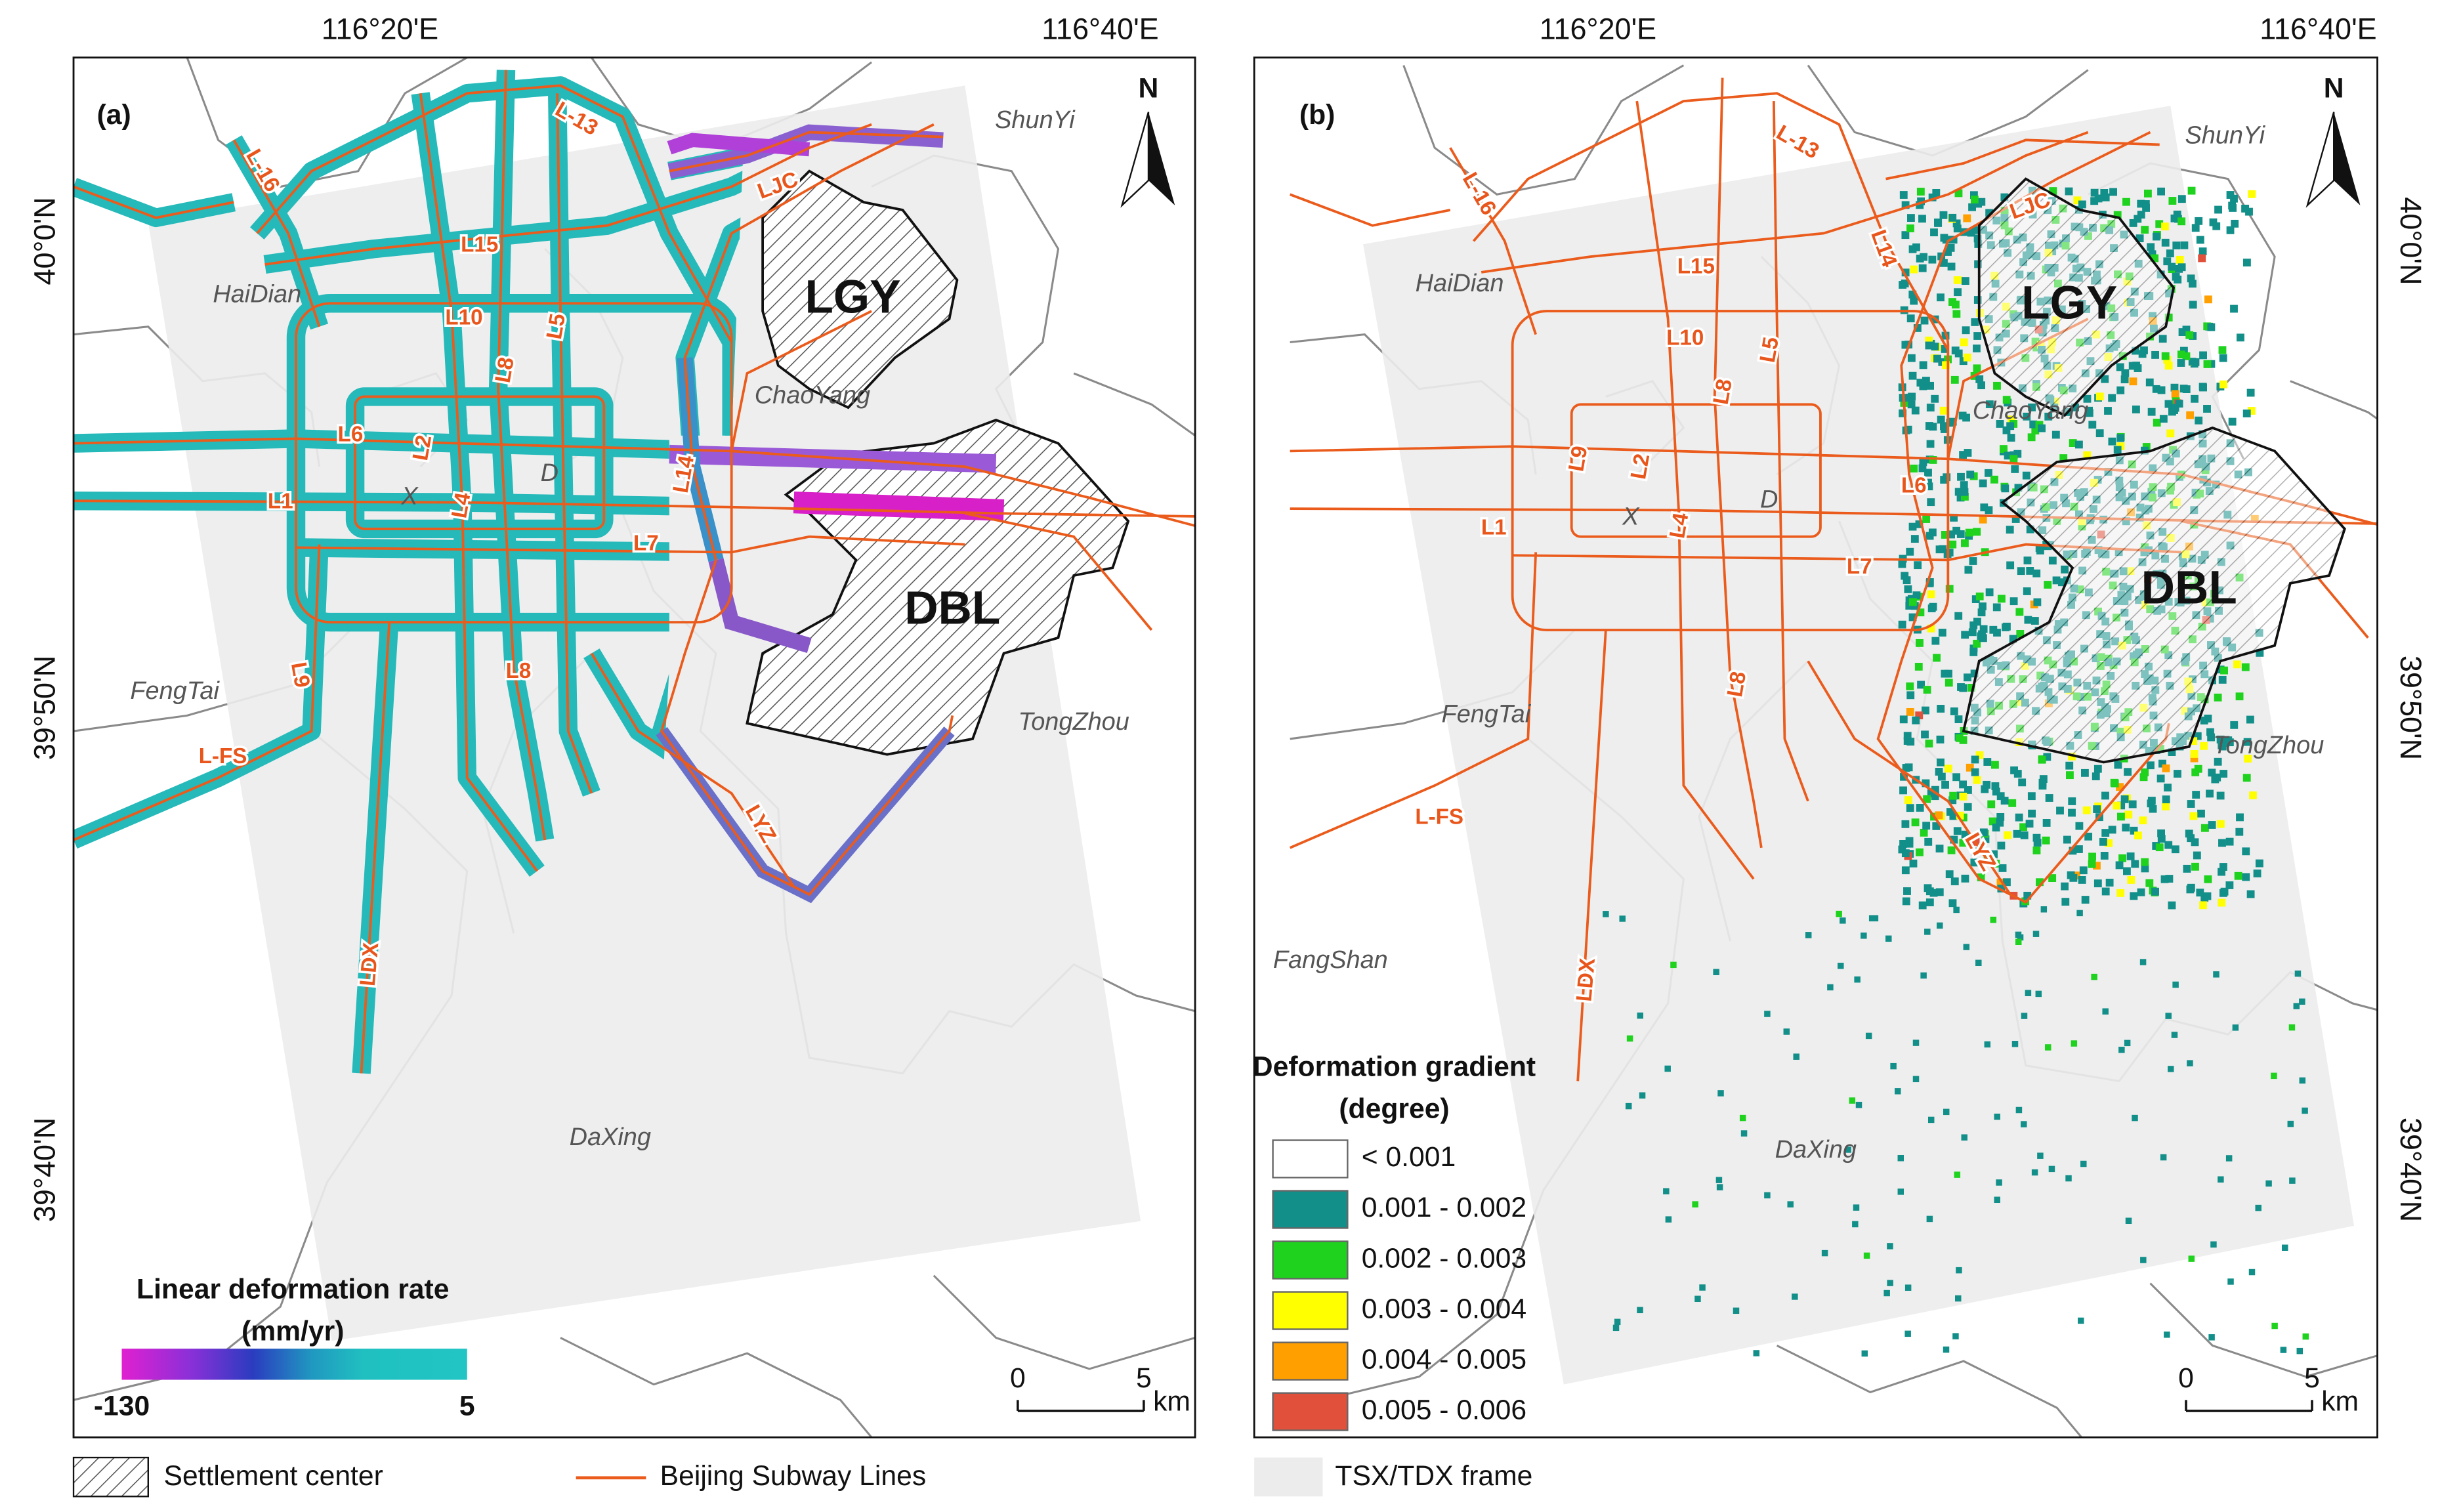  I want to click on lat-label: 40°0'N, so click(45, 241).